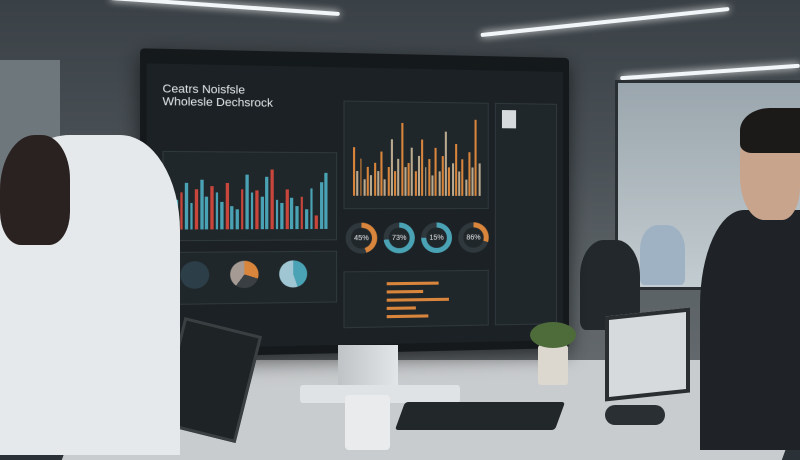 This screenshot has height=460, width=800. Describe the element at coordinates (367, 422) in the screenshot. I see `coffee-cup` at that location.